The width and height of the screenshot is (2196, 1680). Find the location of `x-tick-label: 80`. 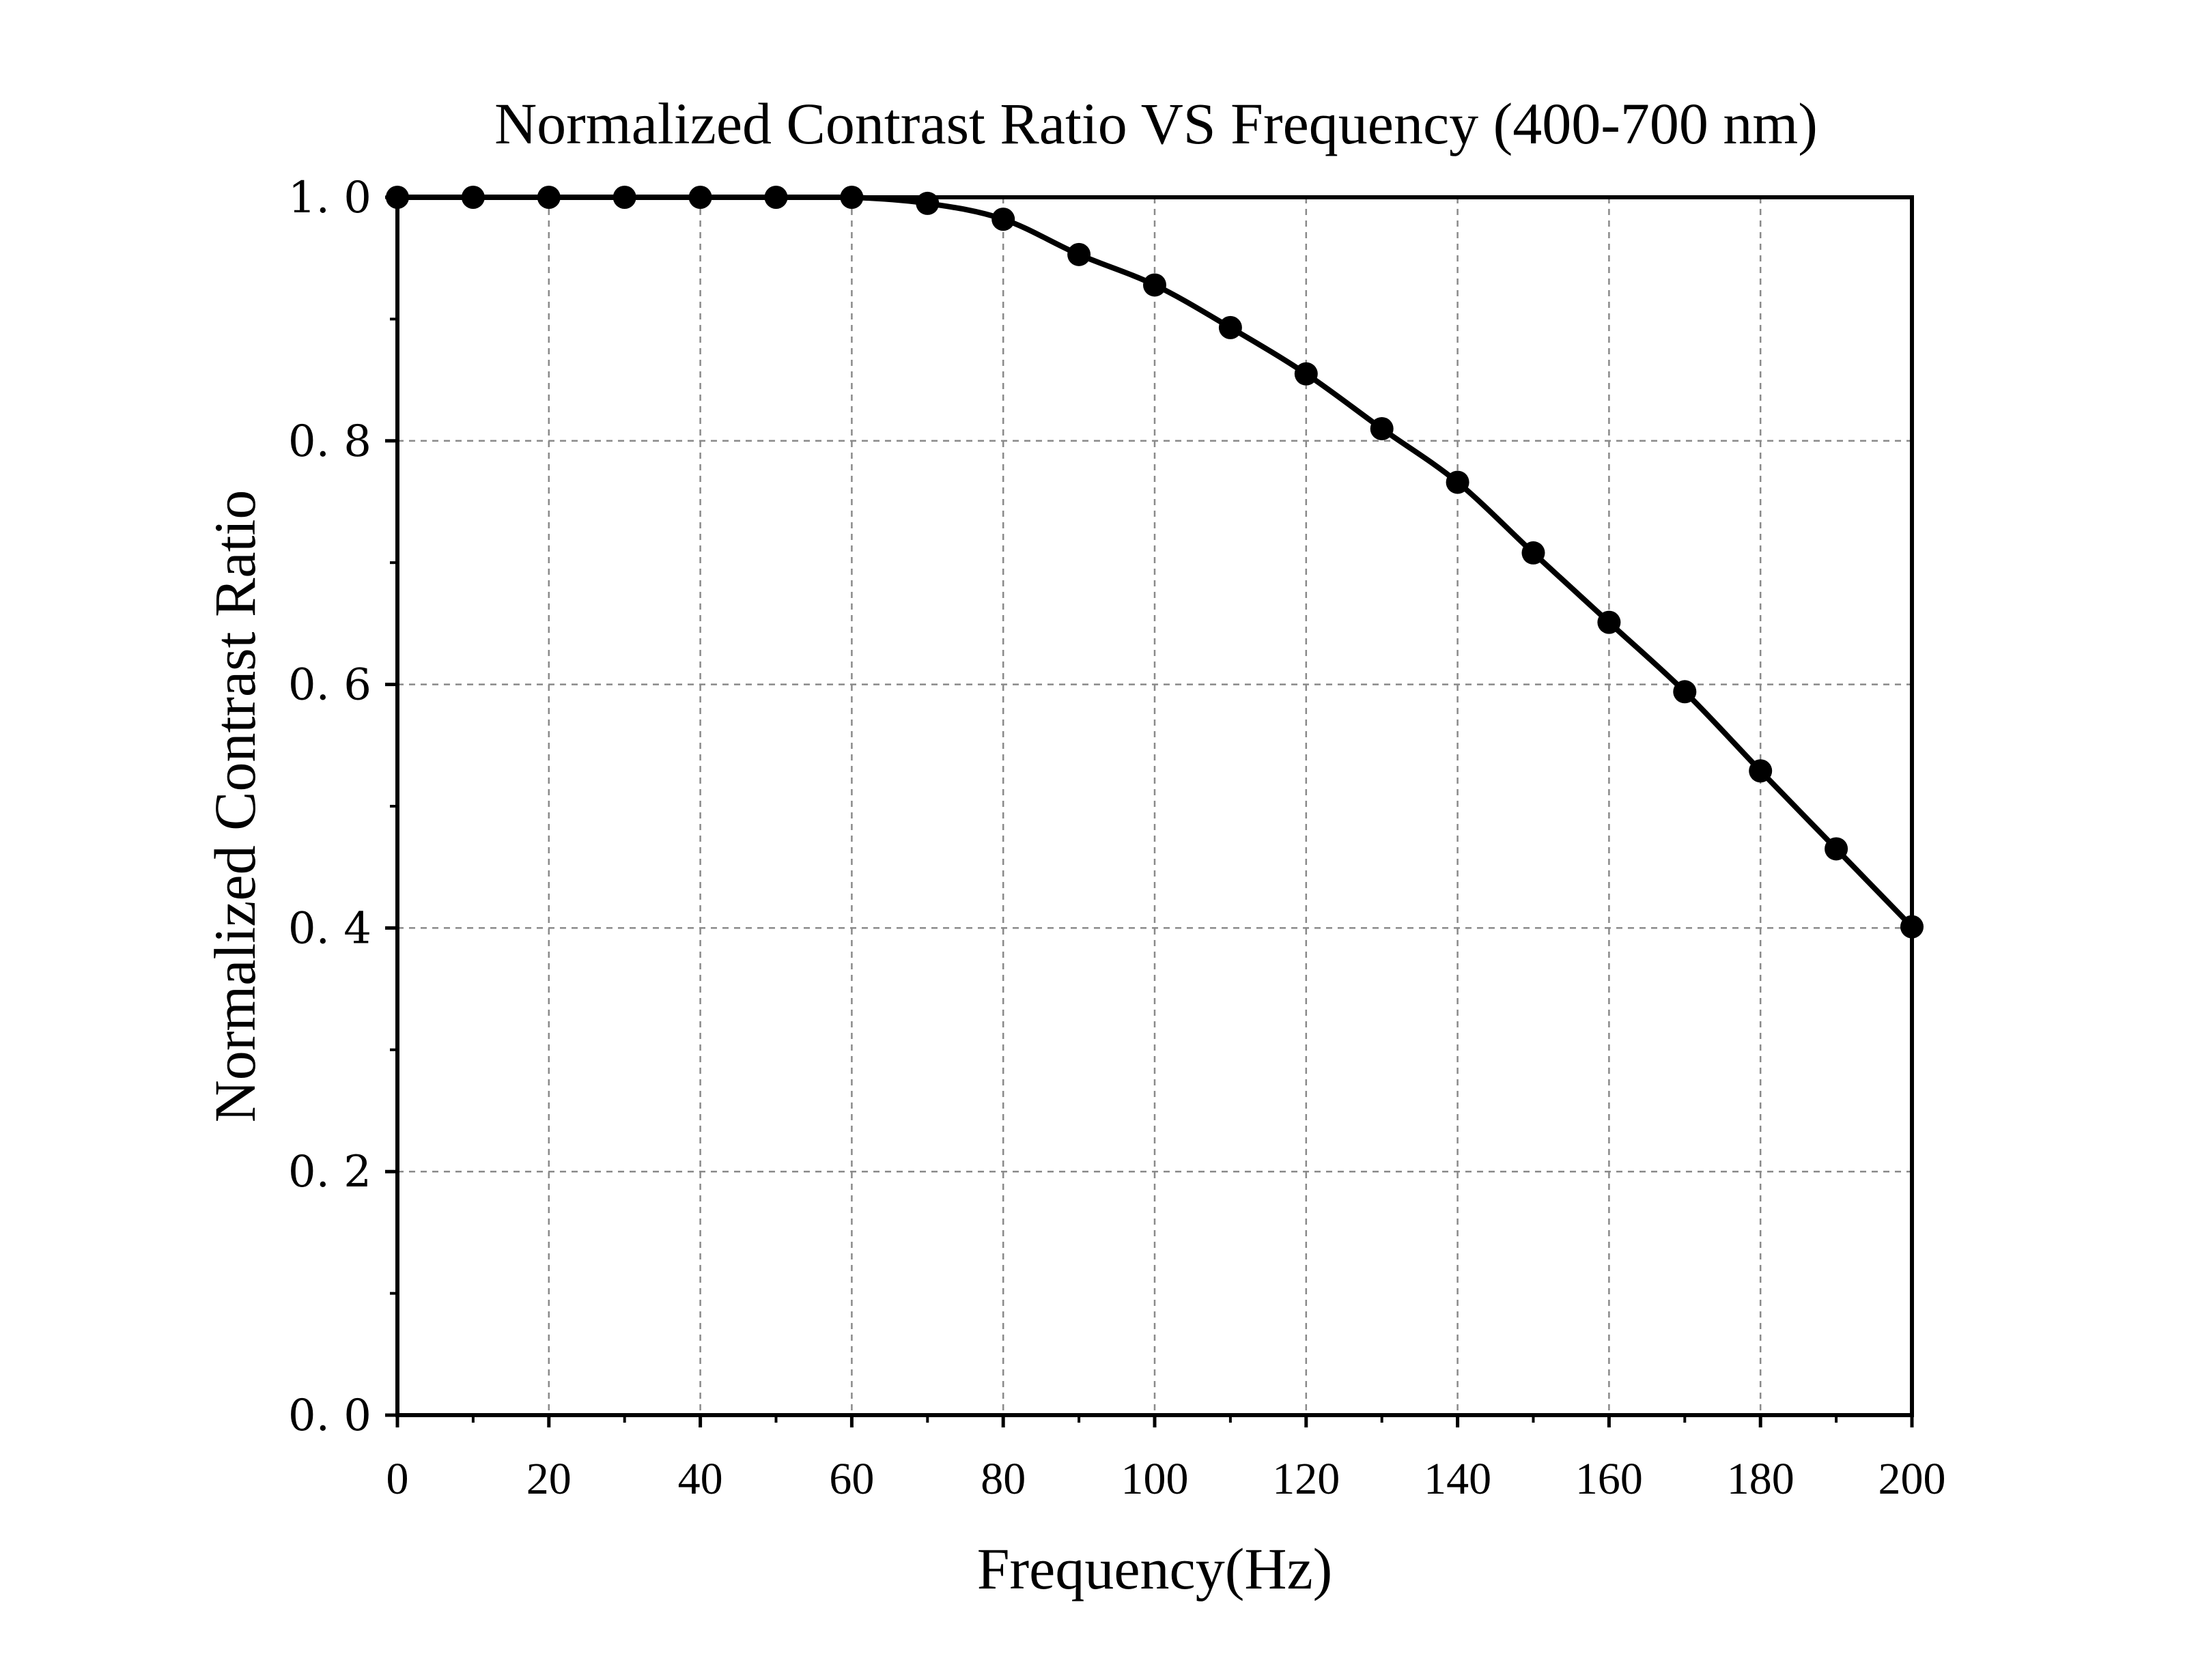

x-tick-label: 80 is located at coordinates (1004, 1479).